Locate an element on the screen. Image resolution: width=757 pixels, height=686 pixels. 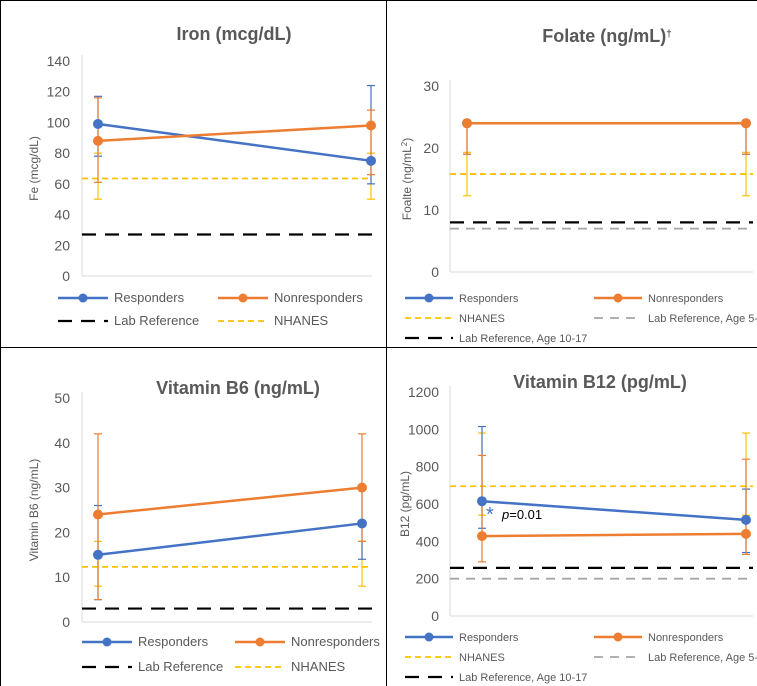
y-tick-label: 200 is located at coordinates (428, 579).